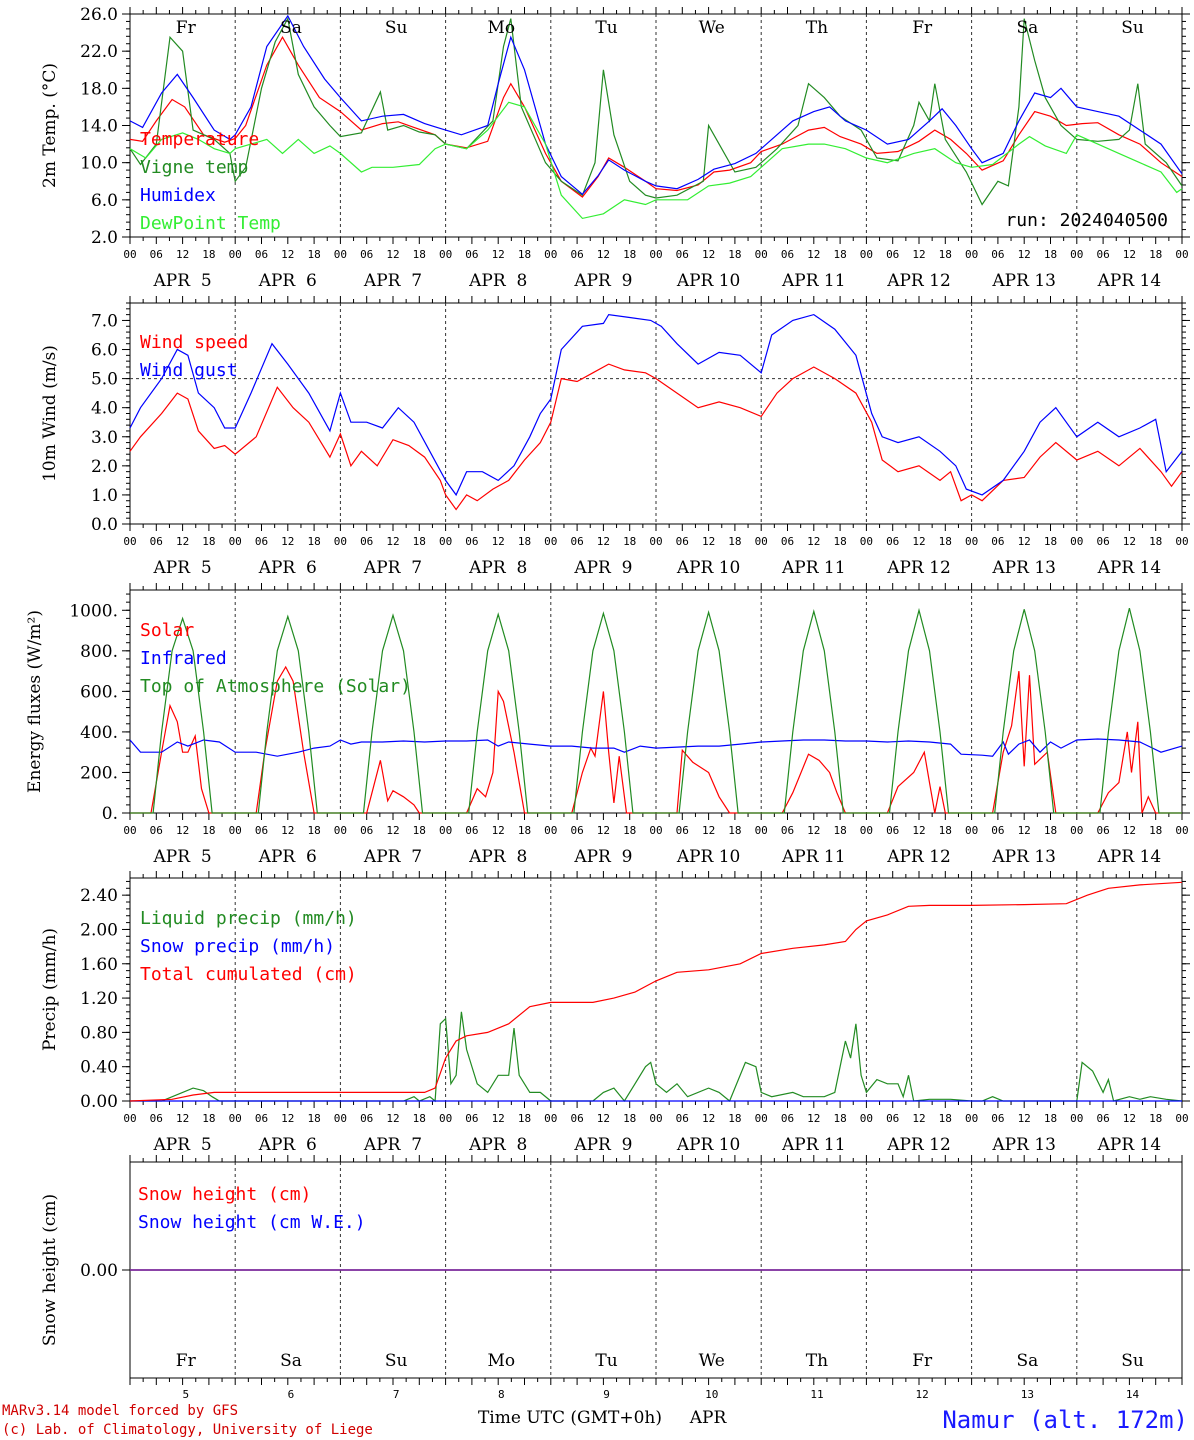 This screenshot has height=1440, width=1194. I want to click on temperature-y-tick-label: 18.0, so click(99, 89).